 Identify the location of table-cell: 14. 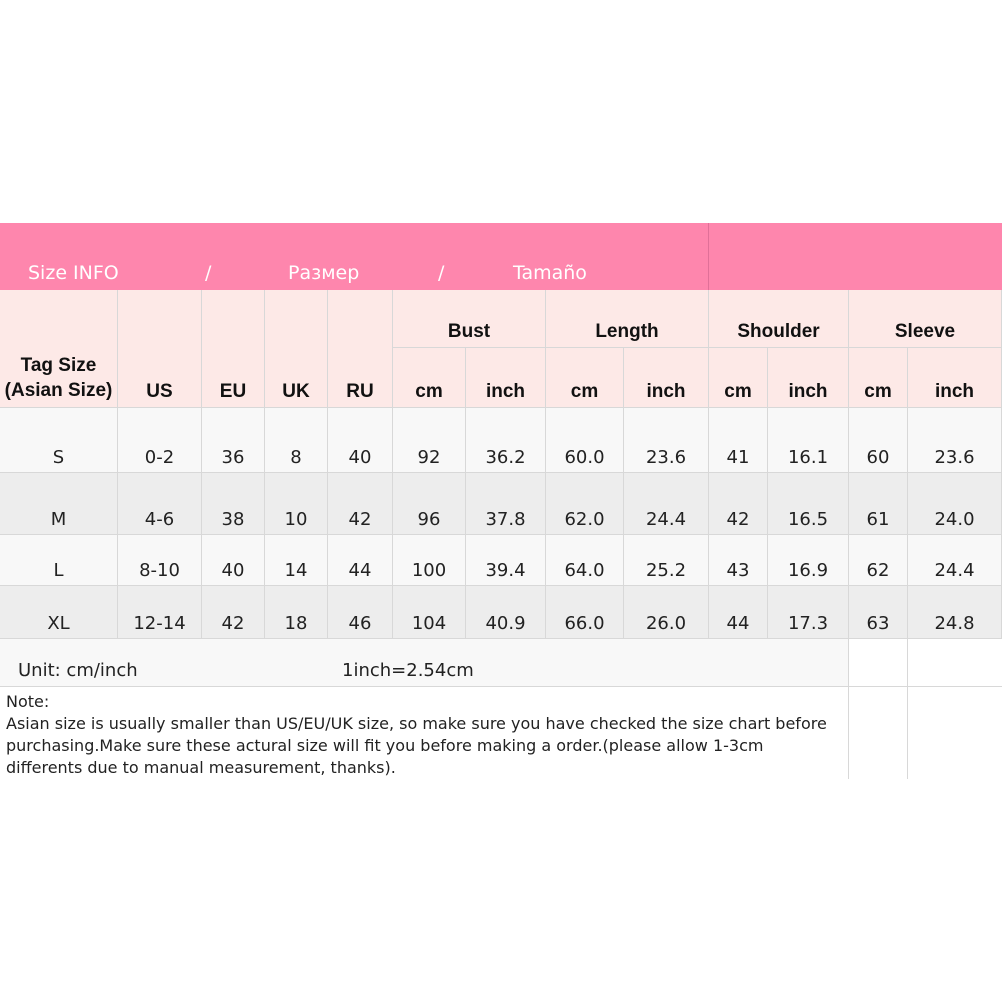
(296, 560).